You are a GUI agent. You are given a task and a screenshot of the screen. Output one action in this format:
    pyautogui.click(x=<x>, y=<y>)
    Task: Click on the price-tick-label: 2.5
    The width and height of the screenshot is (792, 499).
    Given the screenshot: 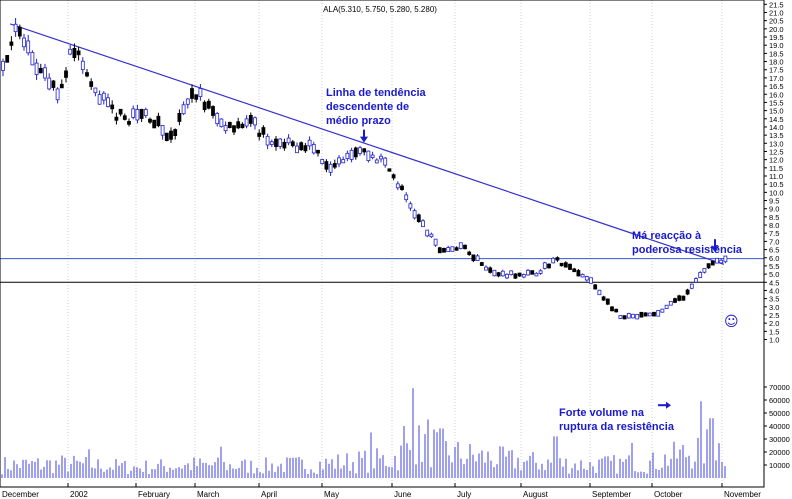 What is the action you would take?
    pyautogui.click(x=774, y=315)
    